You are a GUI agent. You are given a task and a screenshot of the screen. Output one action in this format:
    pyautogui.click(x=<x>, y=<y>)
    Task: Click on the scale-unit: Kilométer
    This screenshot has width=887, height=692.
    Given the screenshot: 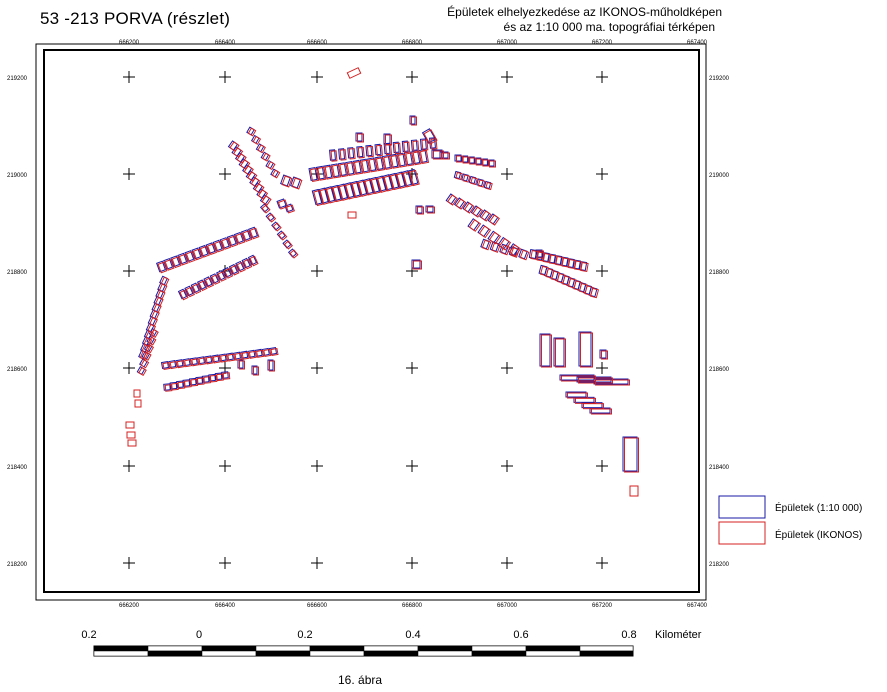 What is the action you would take?
    pyautogui.click(x=678, y=635)
    